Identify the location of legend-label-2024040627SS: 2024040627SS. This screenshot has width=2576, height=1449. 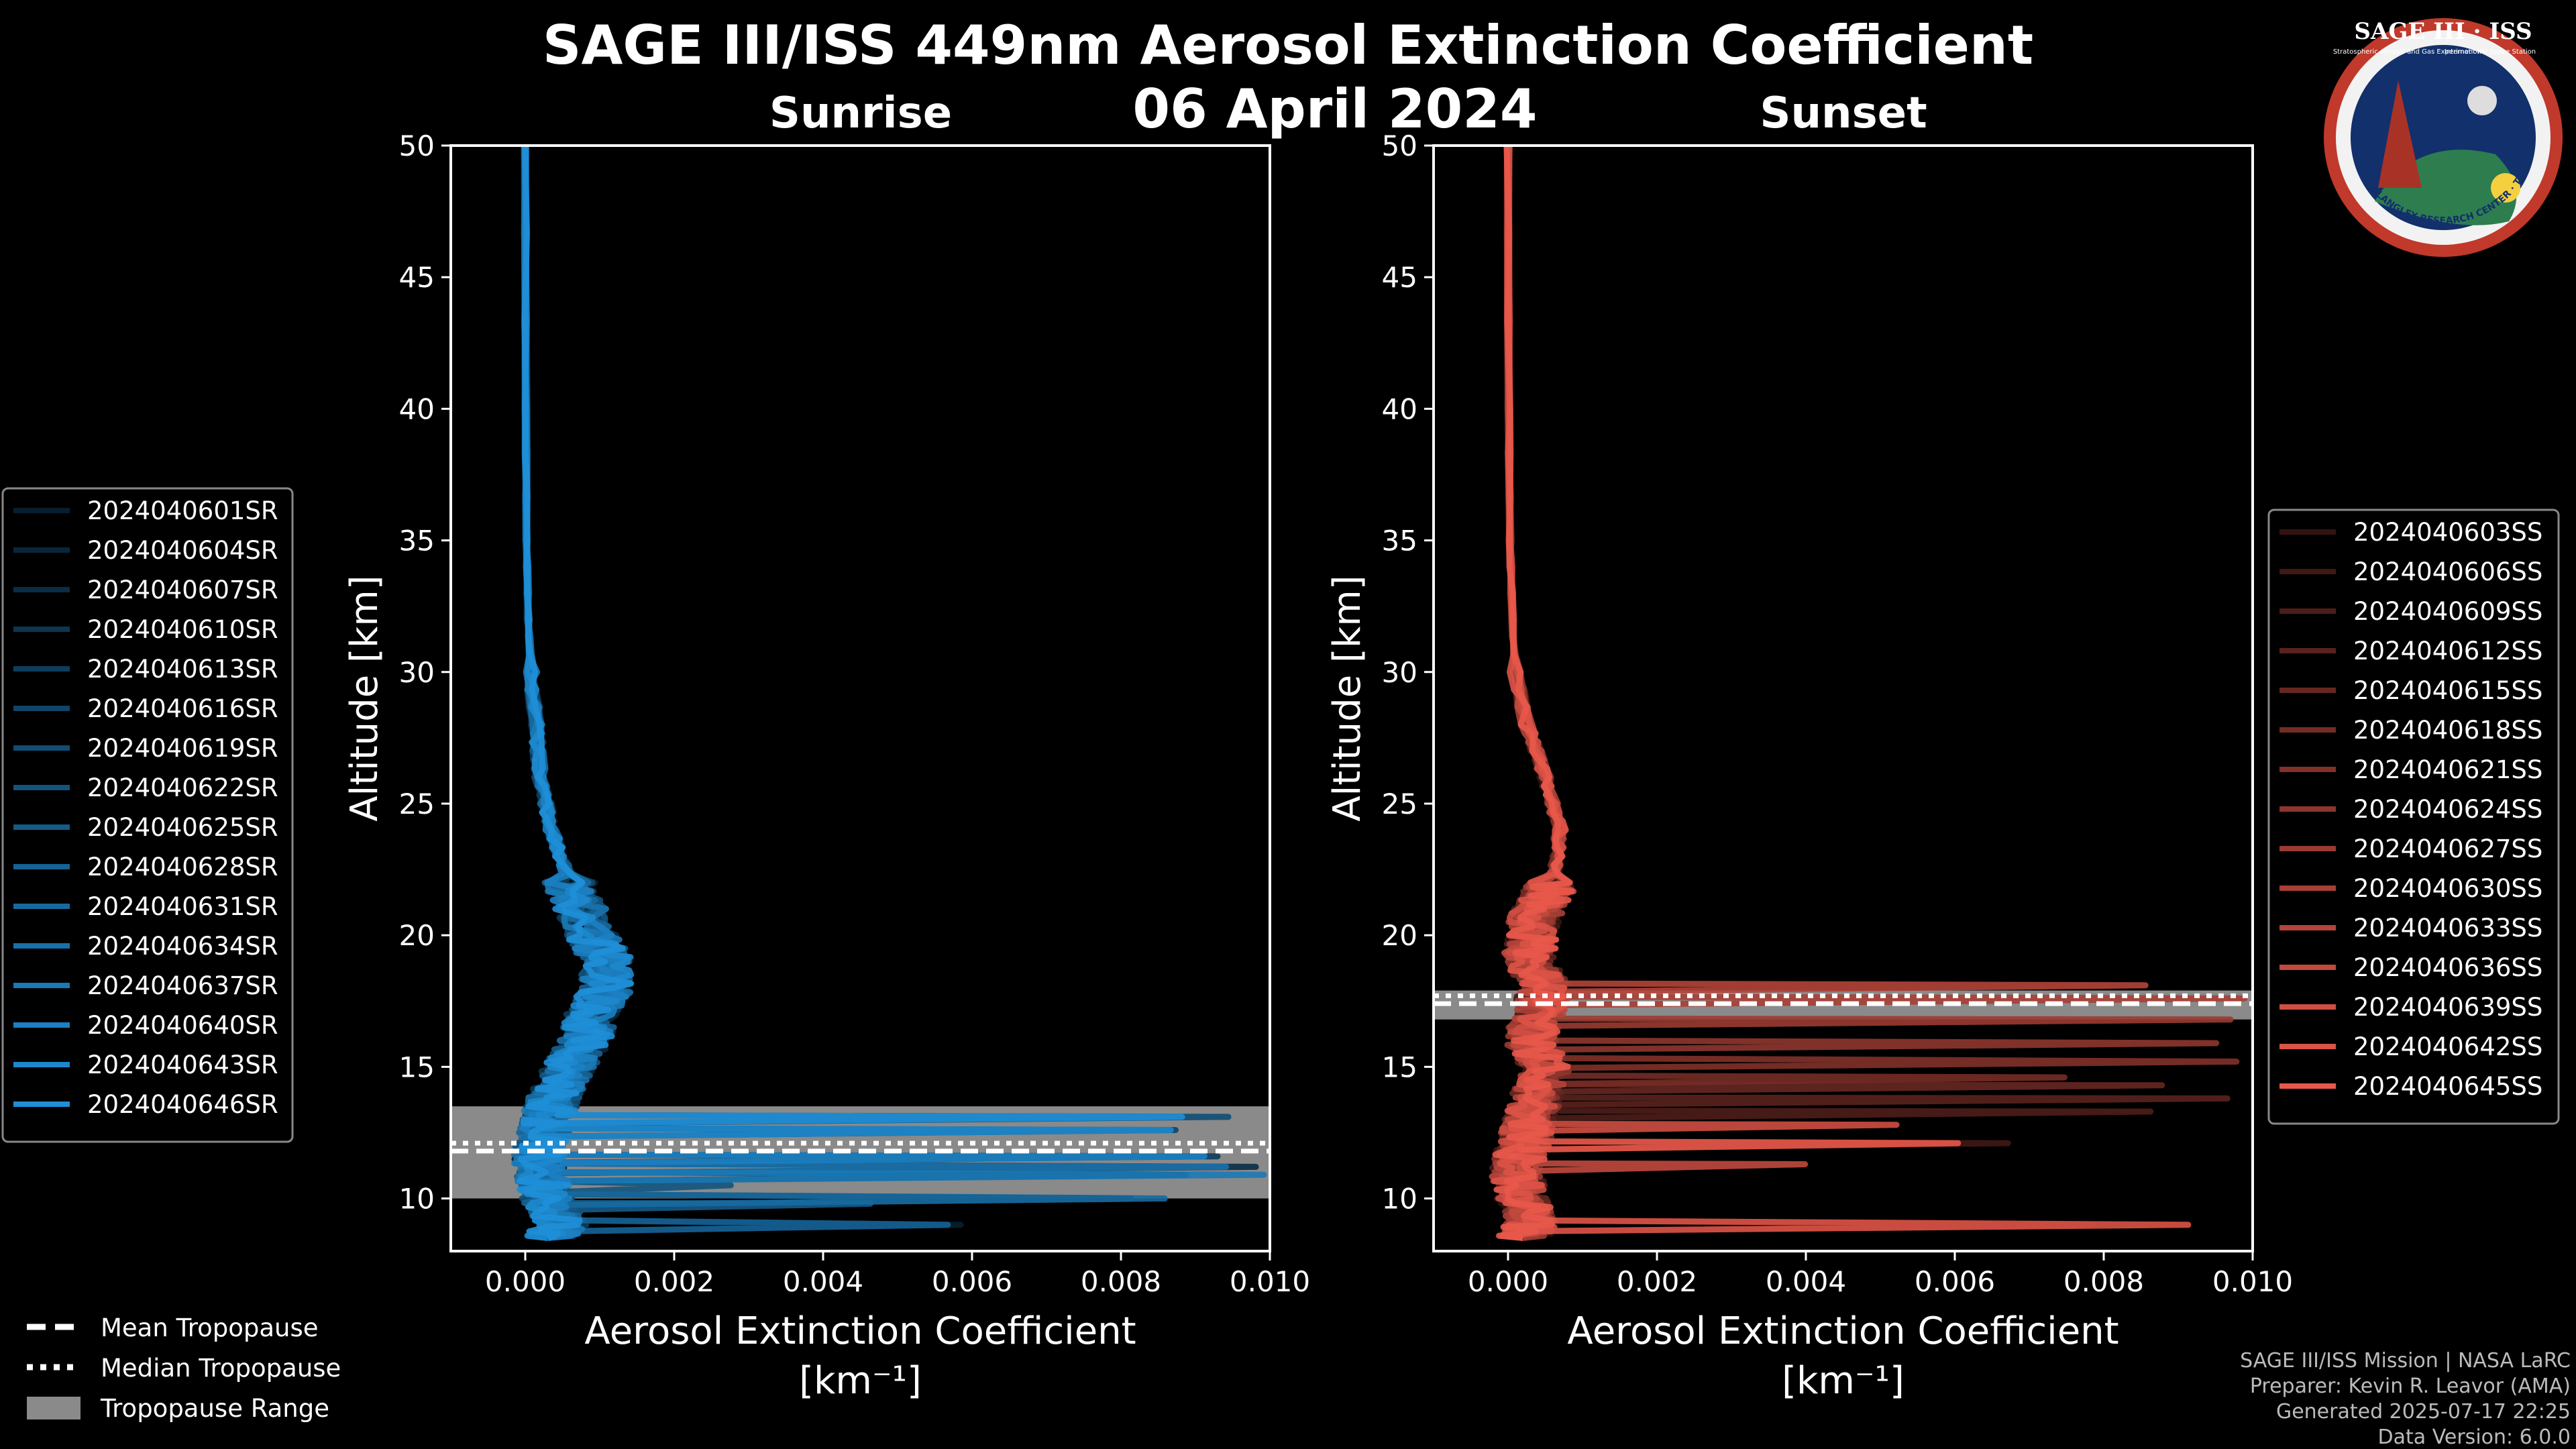
(2447, 849).